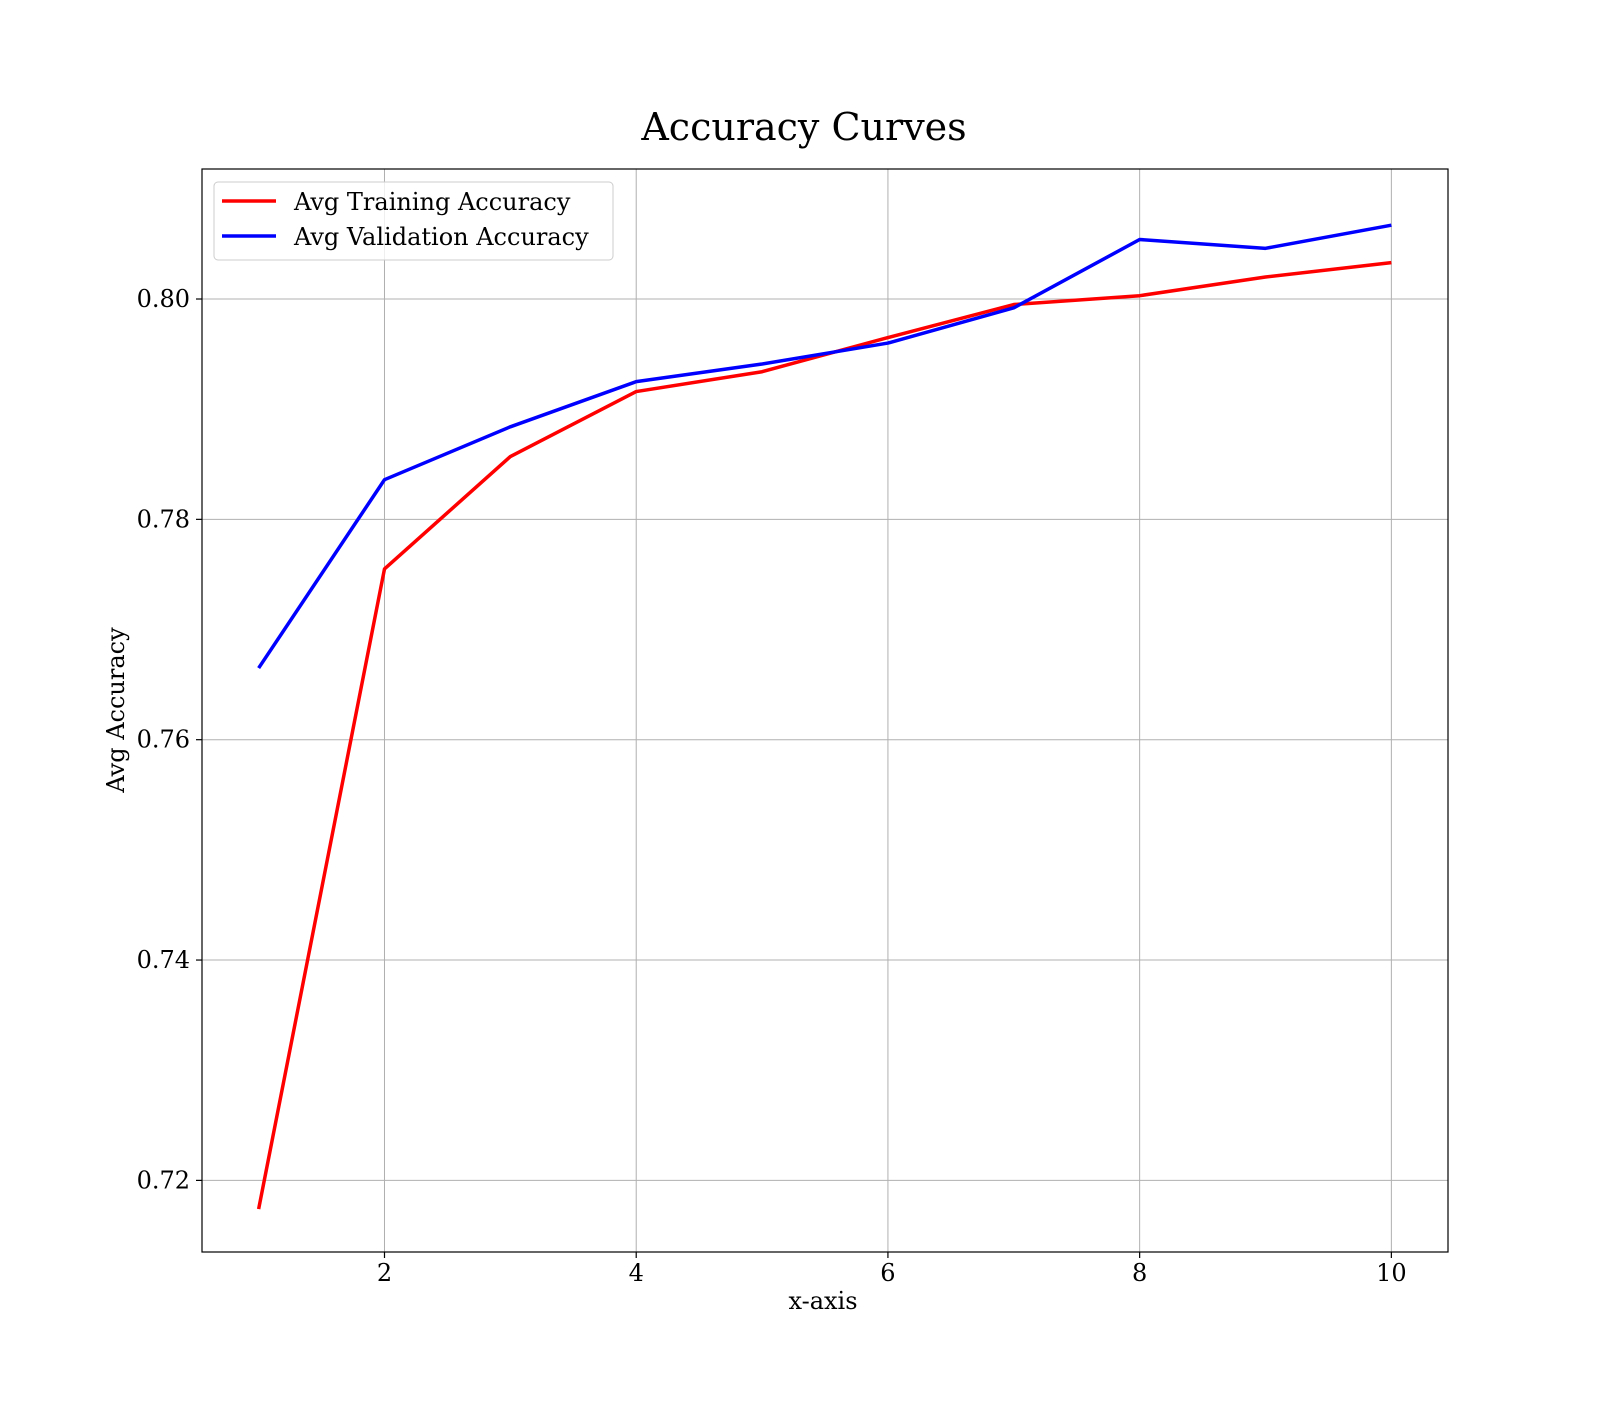 The image size is (1600, 1405). I want to click on y-tick-label: 0.76, so click(163, 740).